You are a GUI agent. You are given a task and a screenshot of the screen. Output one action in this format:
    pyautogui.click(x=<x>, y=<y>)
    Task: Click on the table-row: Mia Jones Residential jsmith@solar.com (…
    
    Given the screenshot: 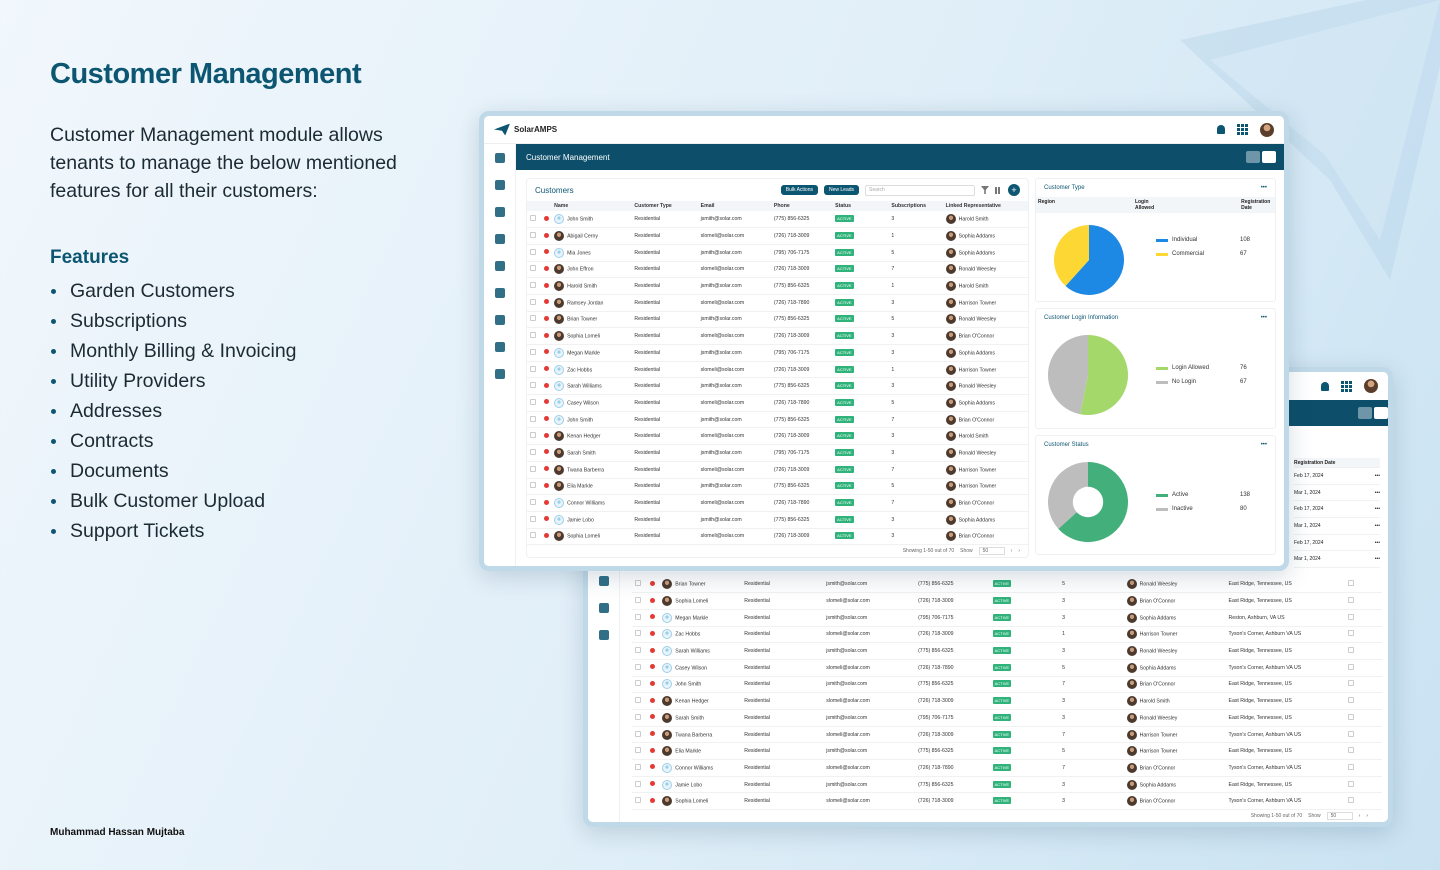 What is the action you would take?
    pyautogui.click(x=777, y=253)
    